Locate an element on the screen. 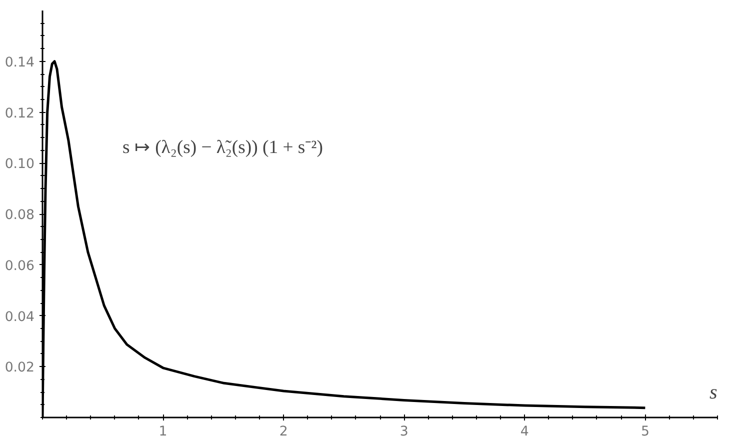 Image resolution: width=747 pixels, height=447 pixels. annotation: s ↦ (λ₂(s) − λ̃₂(s)) (1 + s⁻²) is located at coordinates (222, 147).